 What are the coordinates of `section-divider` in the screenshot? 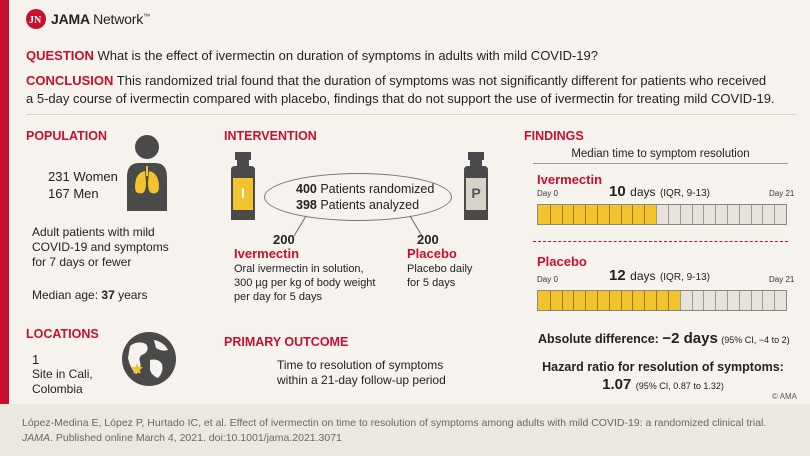 It's located at (411, 114).